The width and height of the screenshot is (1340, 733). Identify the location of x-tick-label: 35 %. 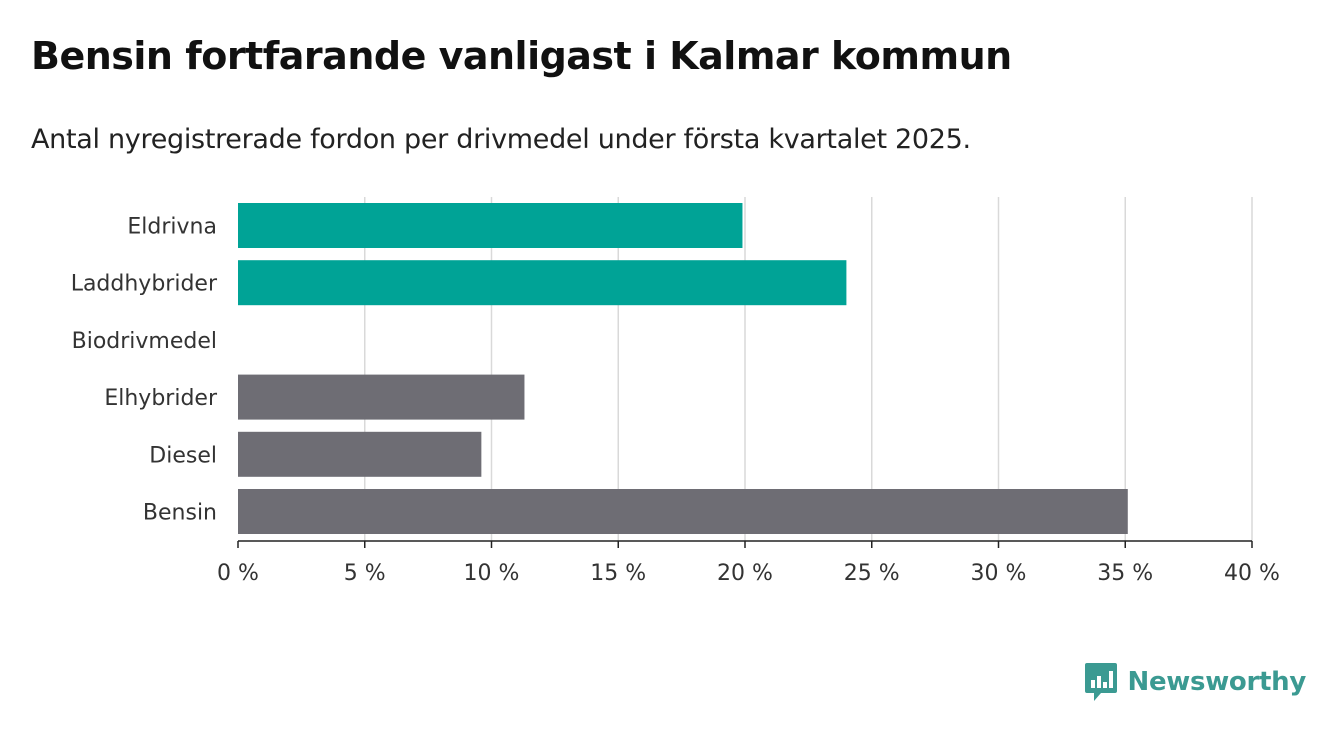
(1125, 573).